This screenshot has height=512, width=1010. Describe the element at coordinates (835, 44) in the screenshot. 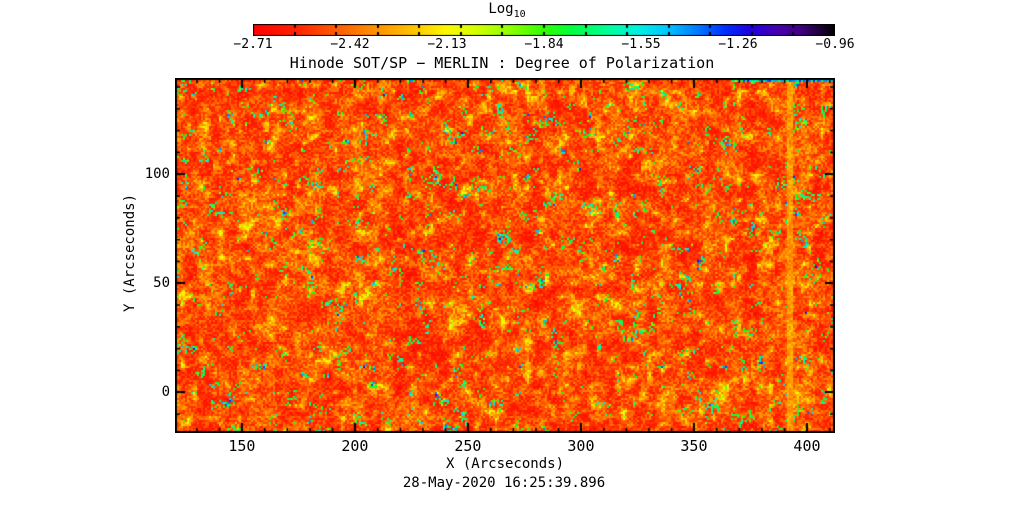

I see `colorbar-tick-label: −0.96` at that location.